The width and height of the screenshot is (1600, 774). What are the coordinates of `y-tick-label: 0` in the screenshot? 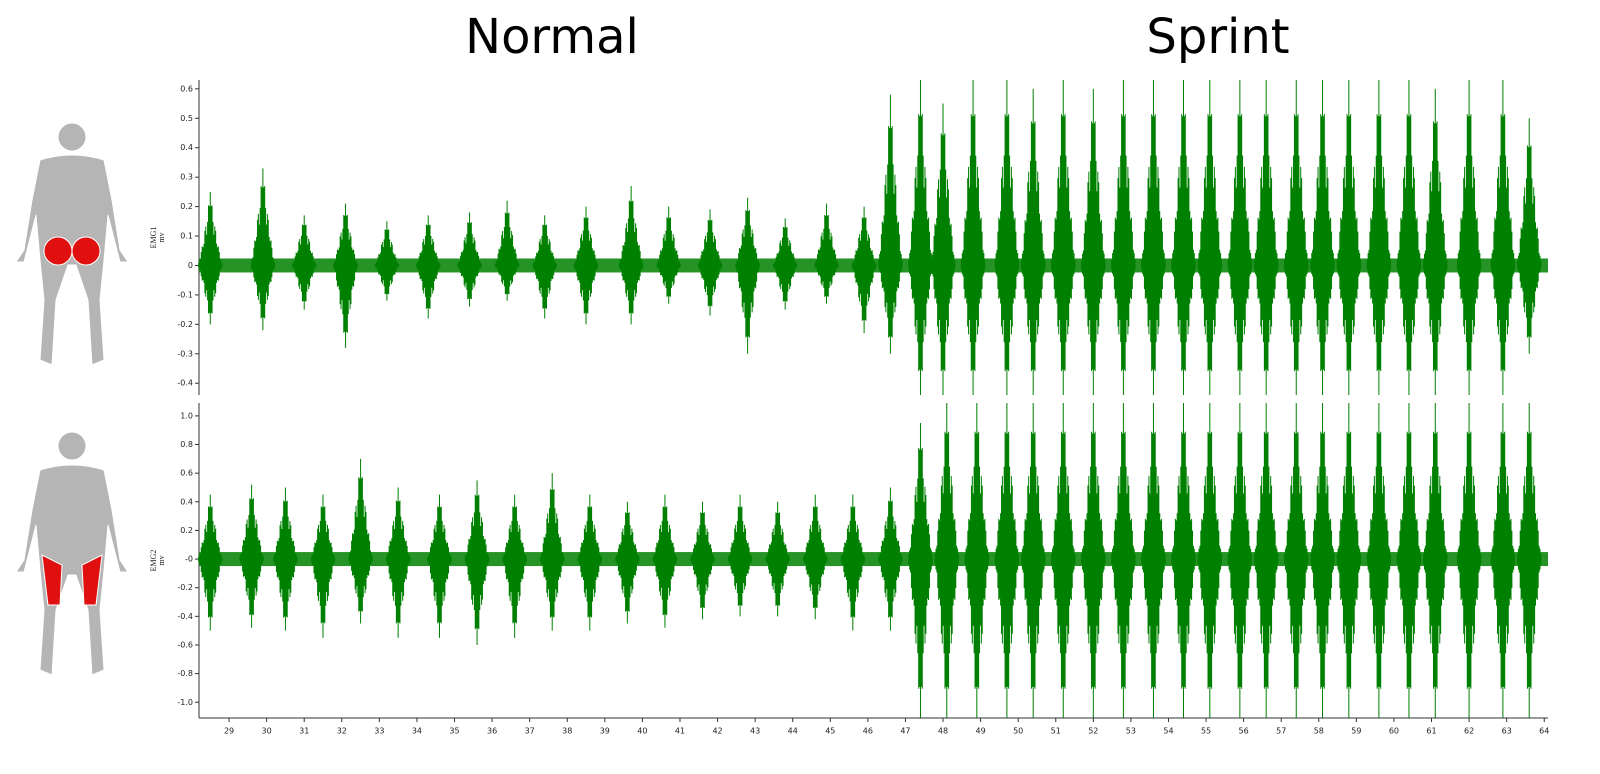 It's located at (190, 265).